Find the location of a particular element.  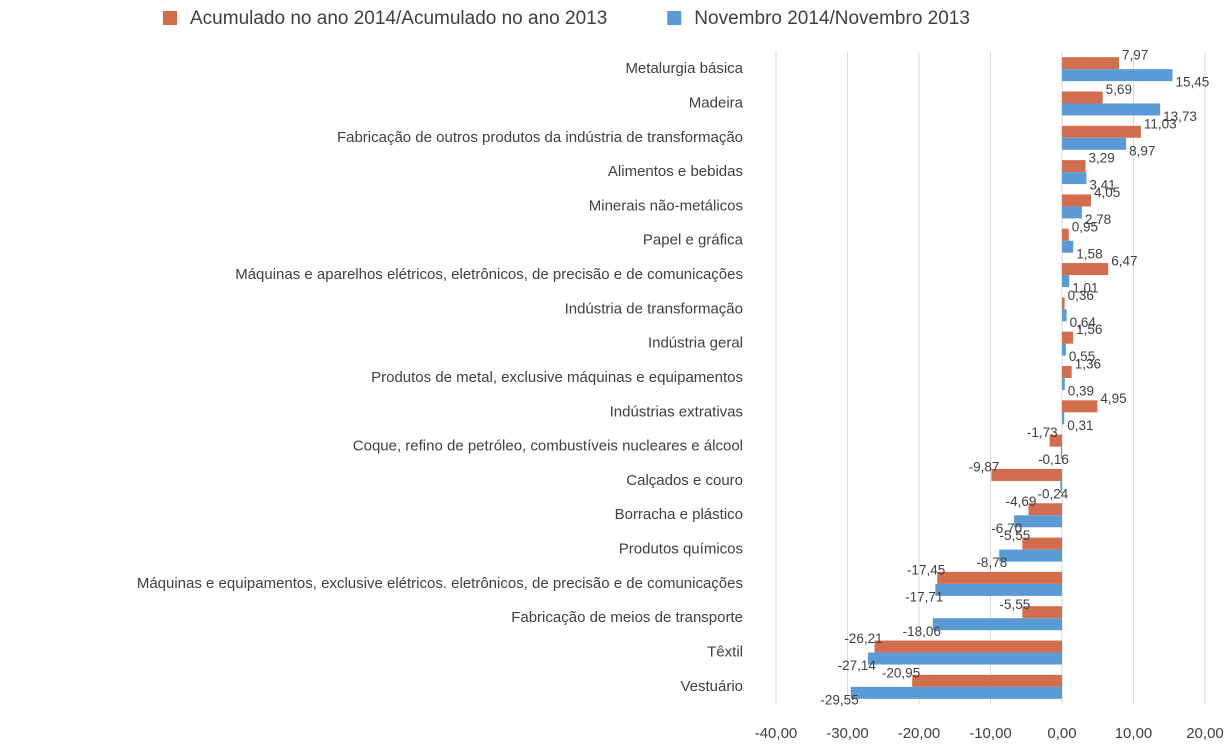

y-tick-label: Minerais não-metálicos is located at coordinates (666, 205).